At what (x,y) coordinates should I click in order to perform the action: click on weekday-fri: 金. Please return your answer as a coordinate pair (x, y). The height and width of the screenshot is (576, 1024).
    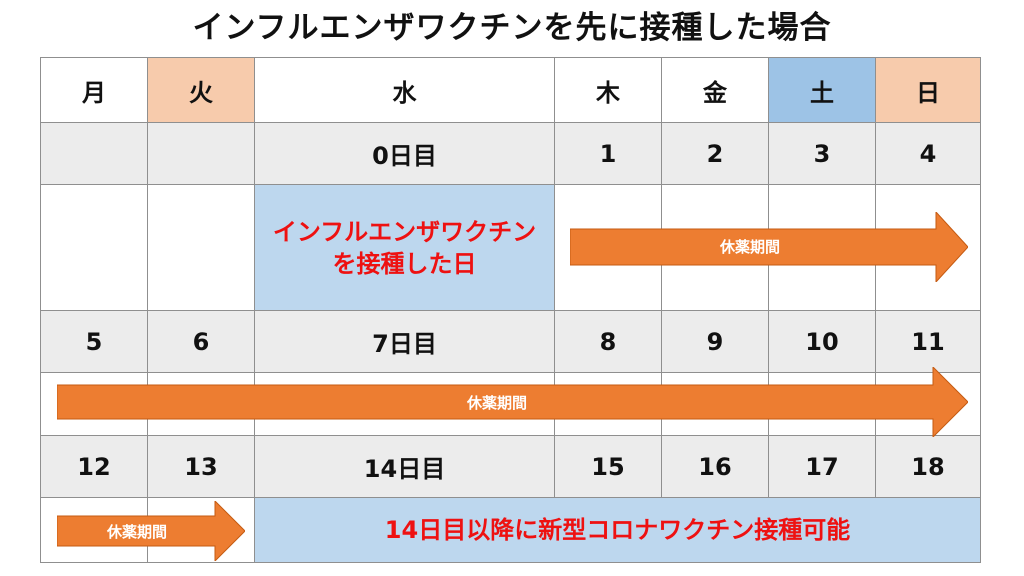
    Looking at the image, I should click on (715, 90).